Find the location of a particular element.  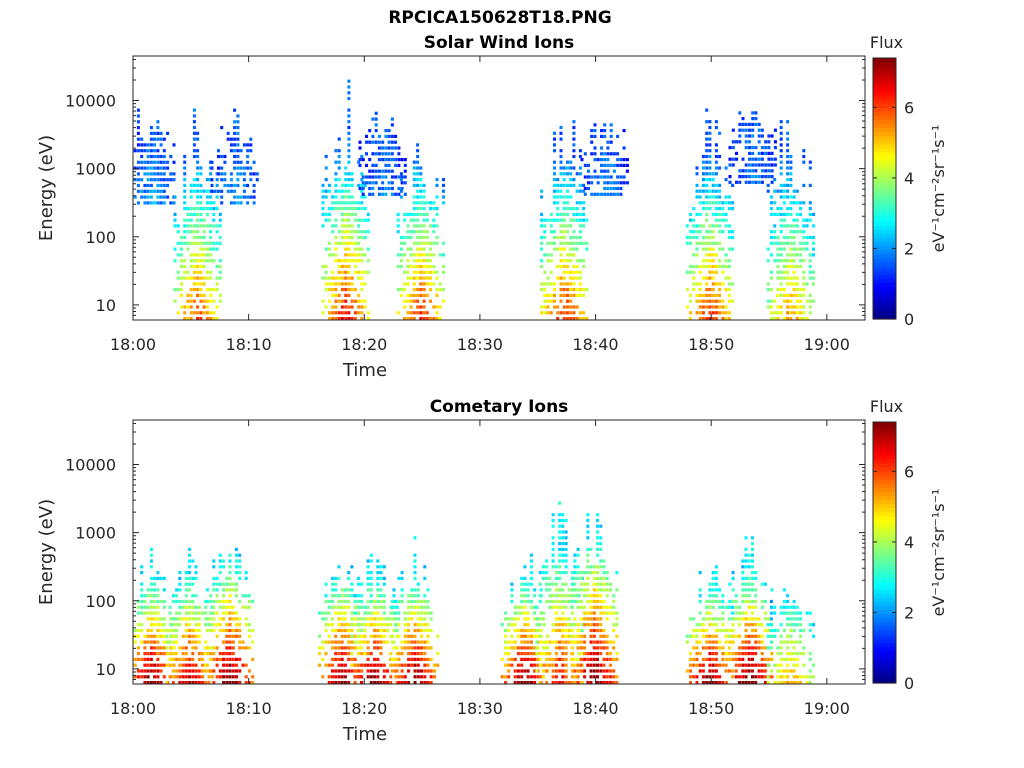

panel-title: Solar Wind Ions is located at coordinates (499, 43).